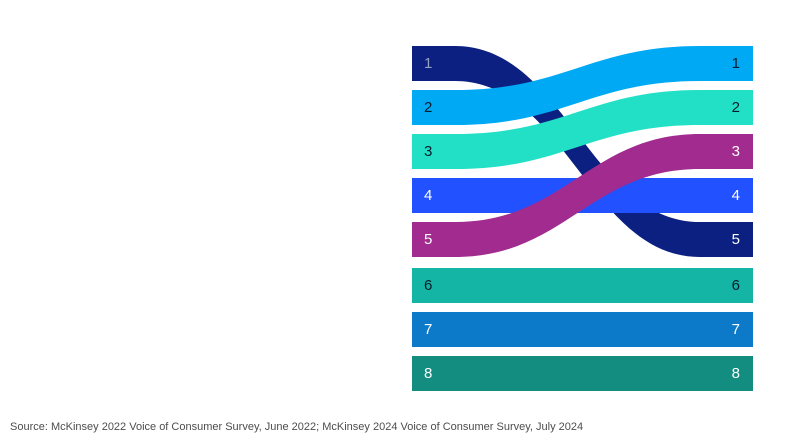 This screenshot has height=444, width=810. I want to click on left-rank-label-8: 8, so click(428, 373).